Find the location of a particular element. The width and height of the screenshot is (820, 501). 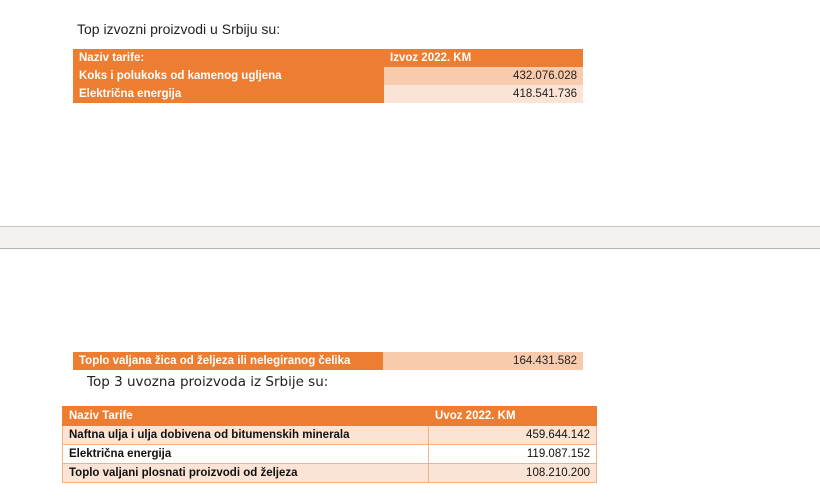

header-value: Uvoz 2022. KM is located at coordinates (512, 416).